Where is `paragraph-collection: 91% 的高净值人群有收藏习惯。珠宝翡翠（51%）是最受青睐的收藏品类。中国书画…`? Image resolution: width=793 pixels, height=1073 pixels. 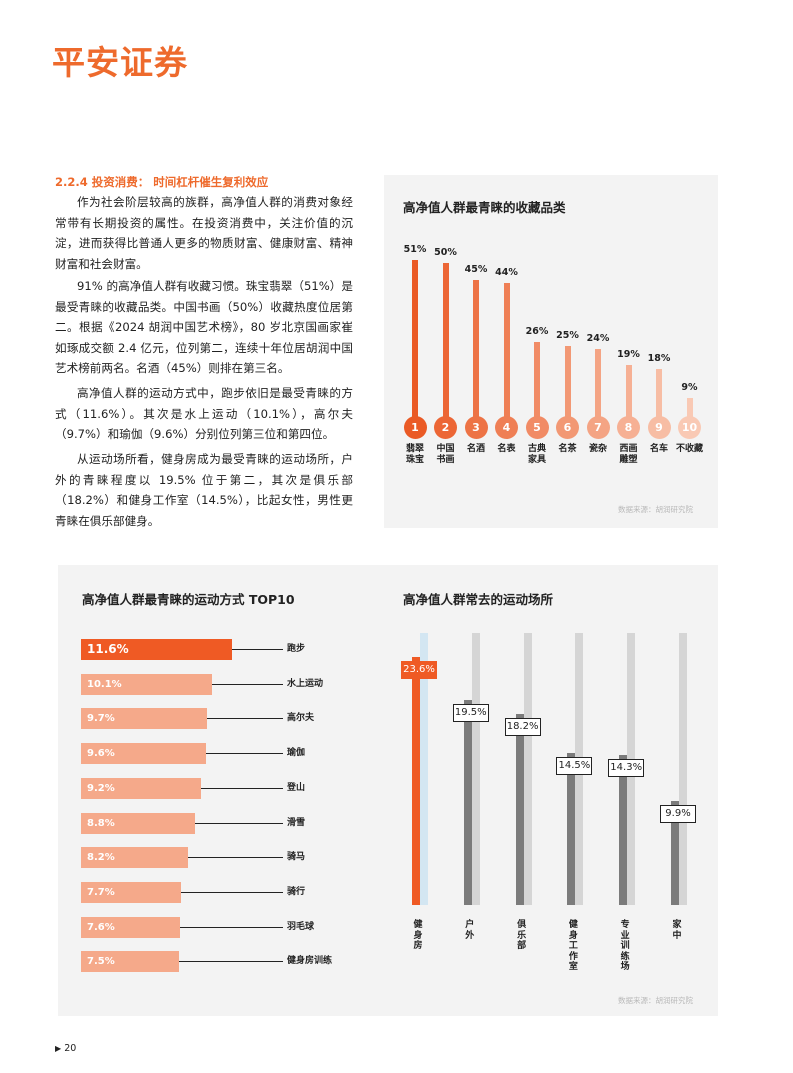 paragraph-collection: 91% 的高净值人群有收藏习惯。珠宝翡翠（51%）是最受青睐的收藏品类。中国书画… is located at coordinates (204, 327).